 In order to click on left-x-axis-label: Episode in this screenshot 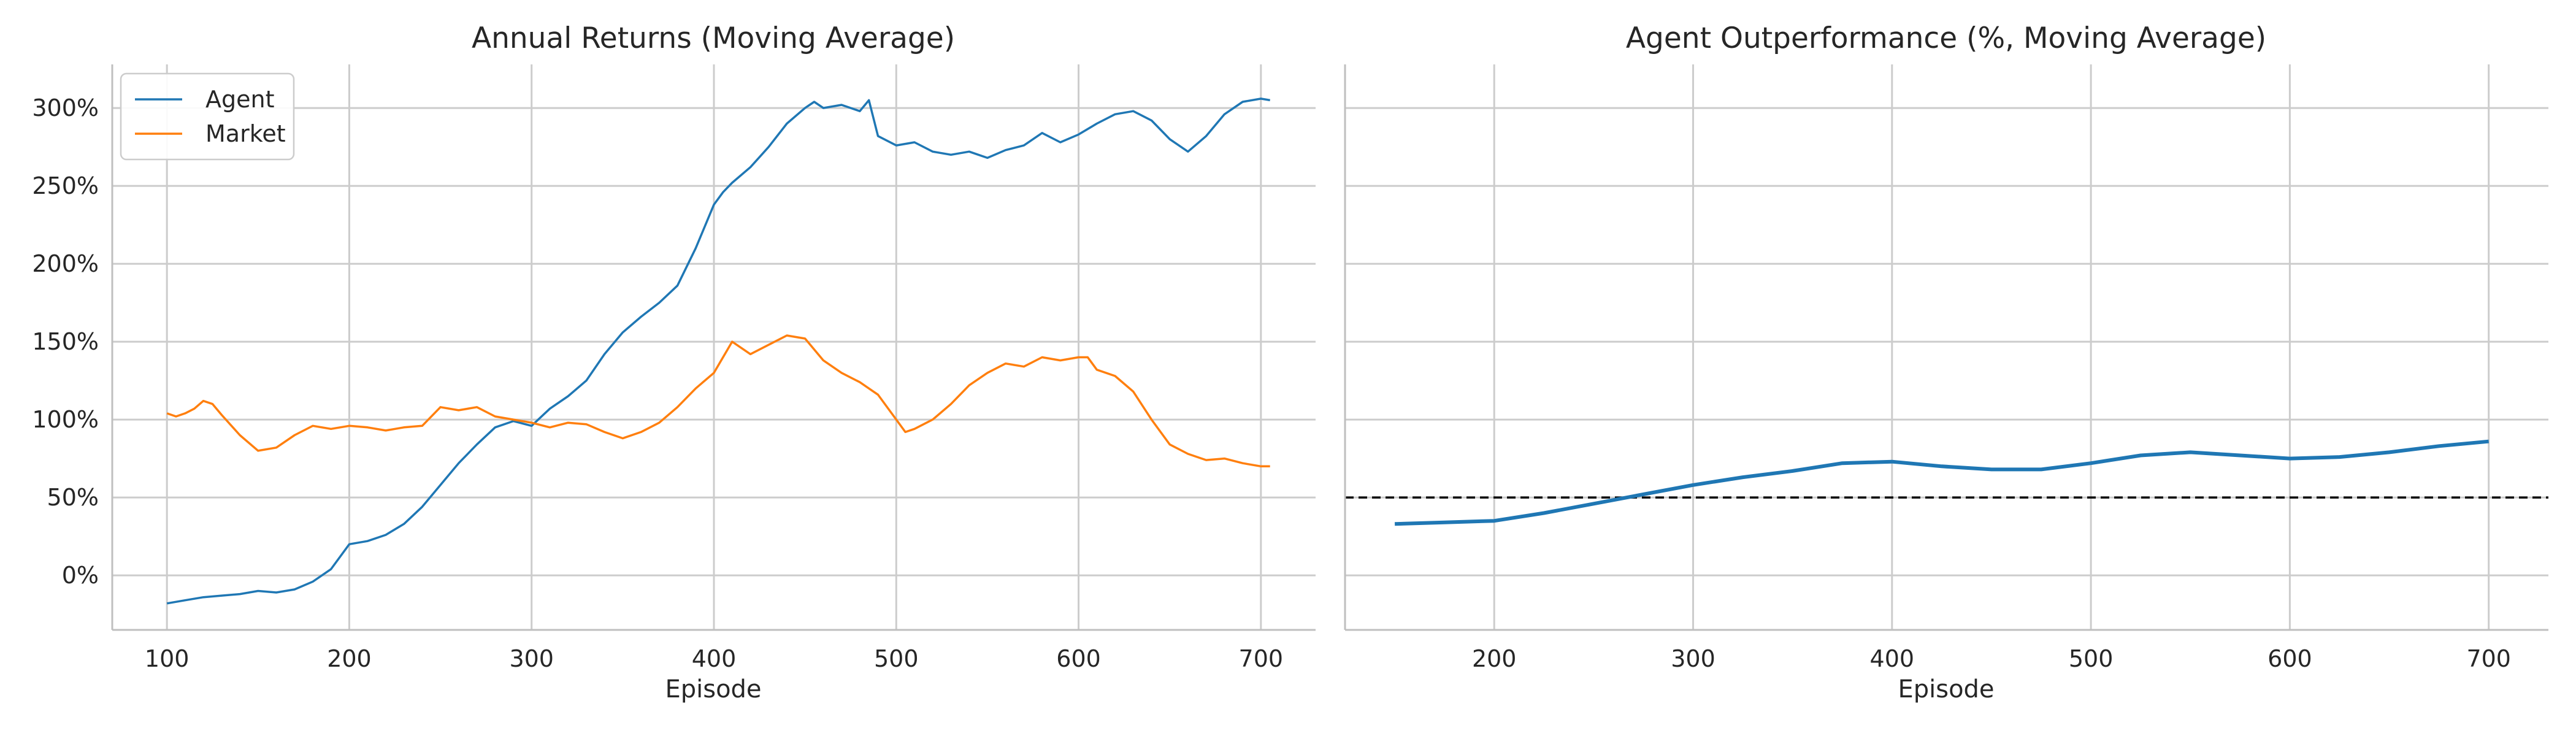, I will do `click(713, 689)`.